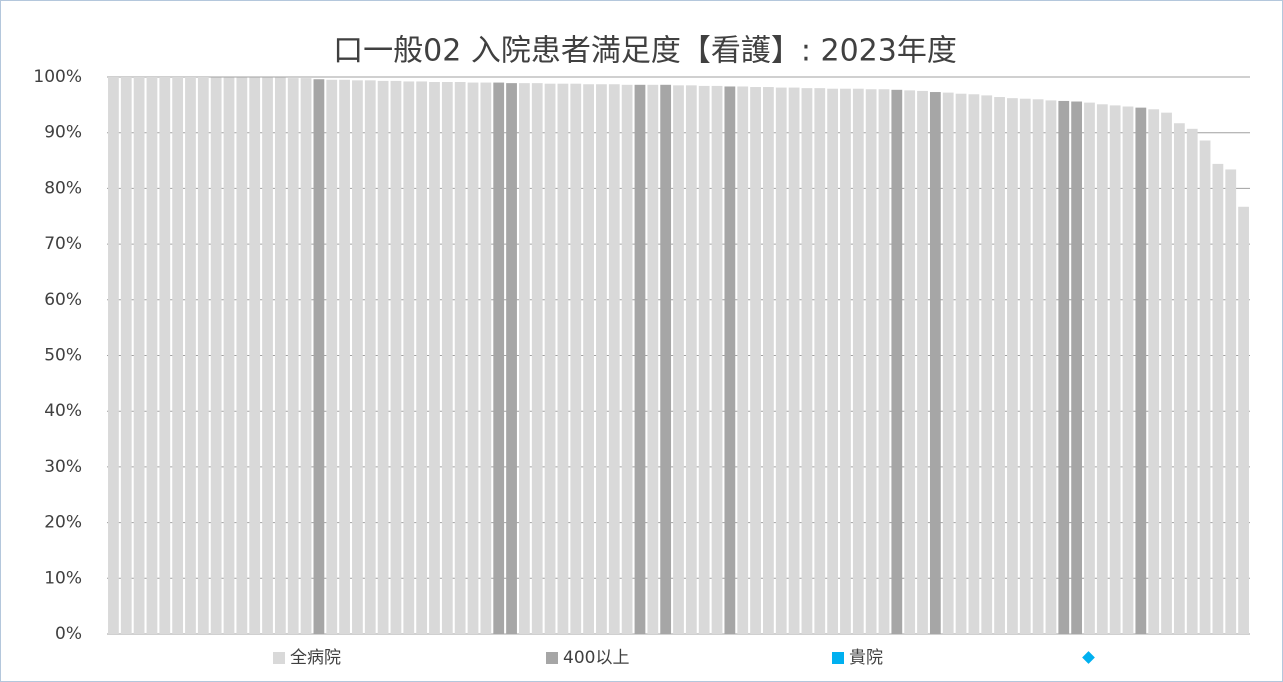  What do you see at coordinates (63, 411) in the screenshot?
I see `y-tick-label: 40%` at bounding box center [63, 411].